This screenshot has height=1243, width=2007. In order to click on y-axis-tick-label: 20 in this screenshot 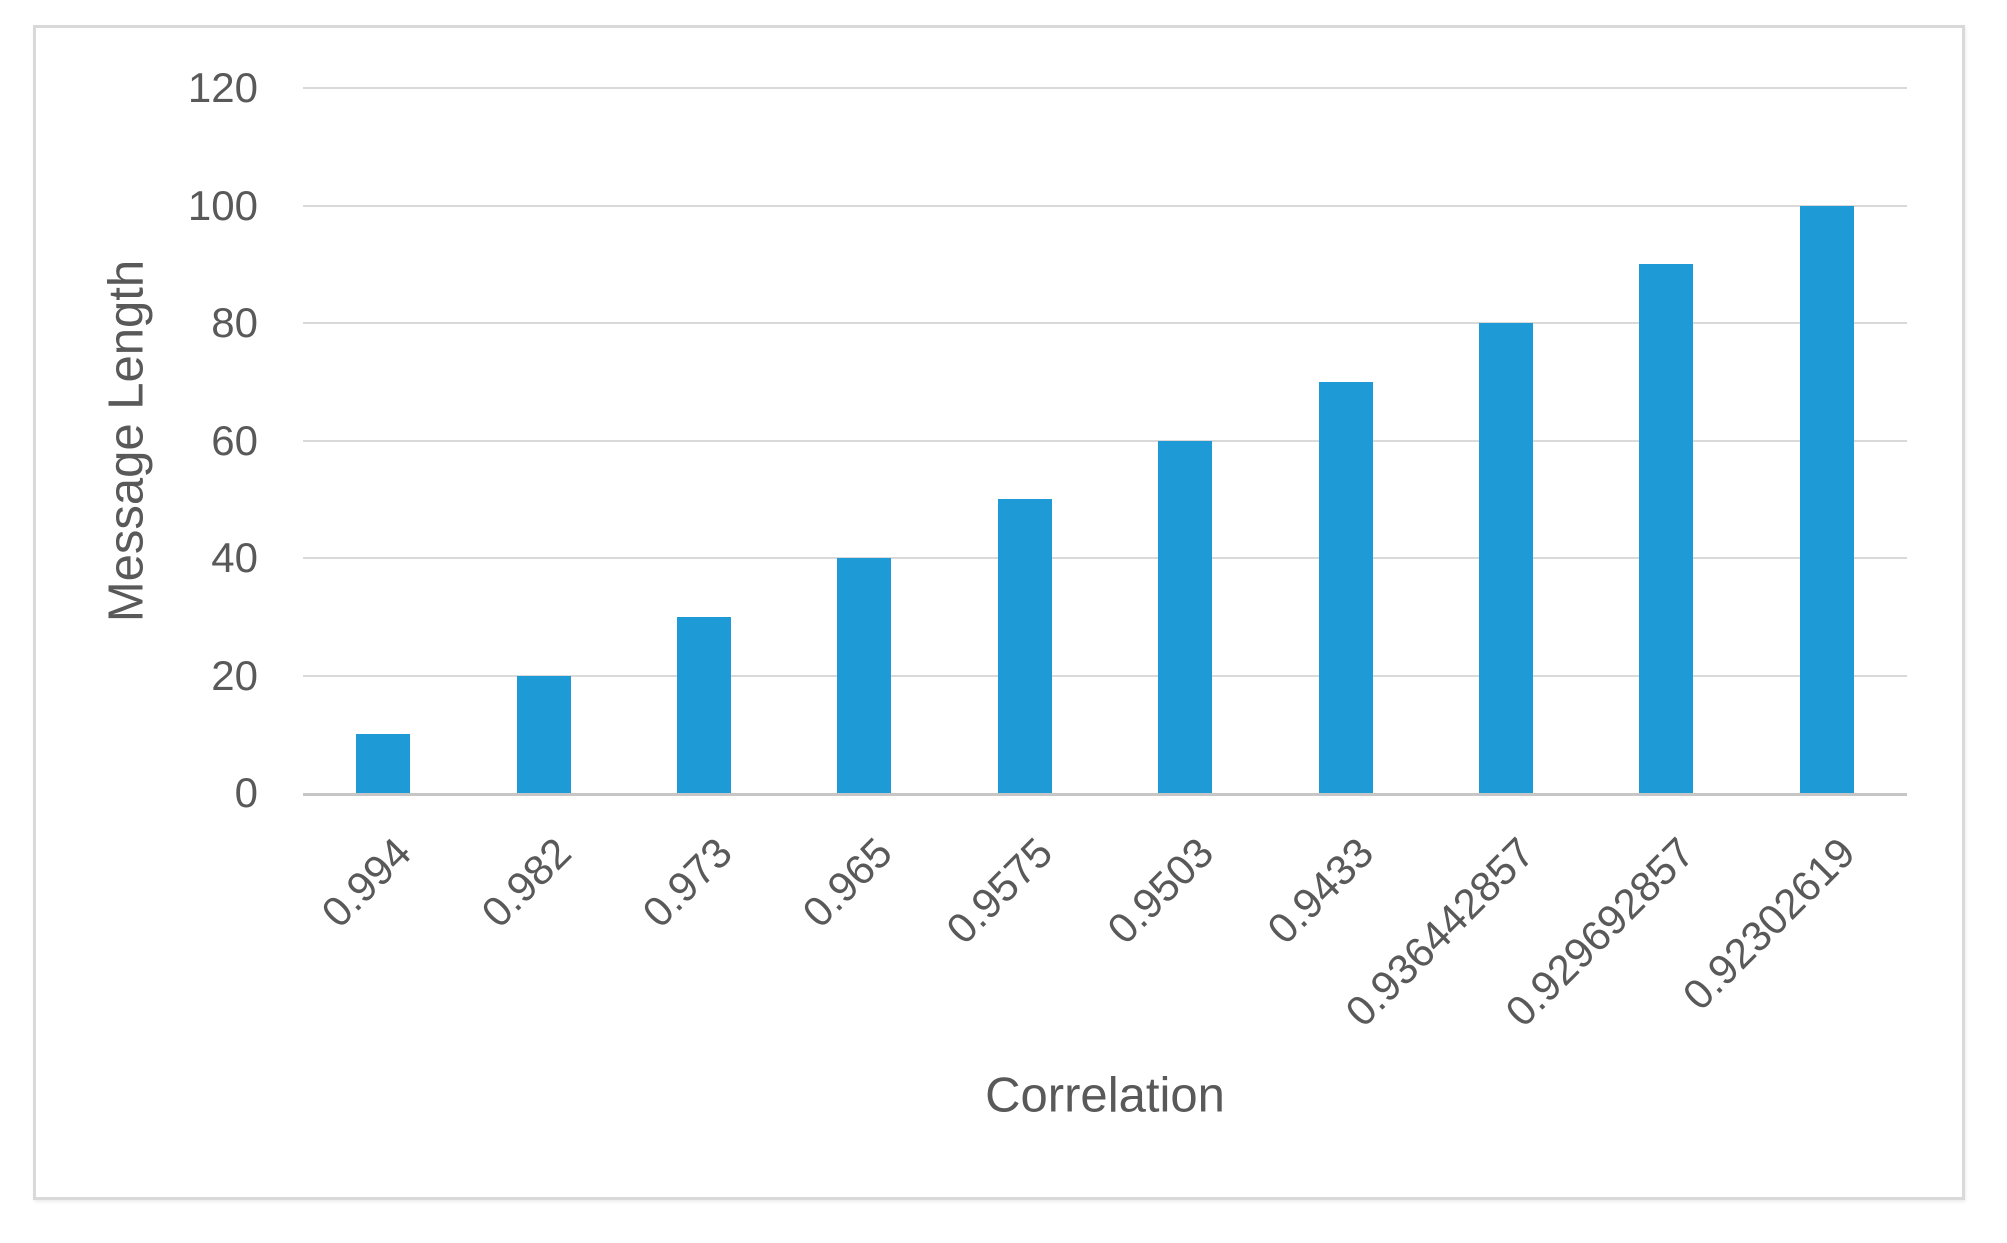, I will do `click(234, 675)`.